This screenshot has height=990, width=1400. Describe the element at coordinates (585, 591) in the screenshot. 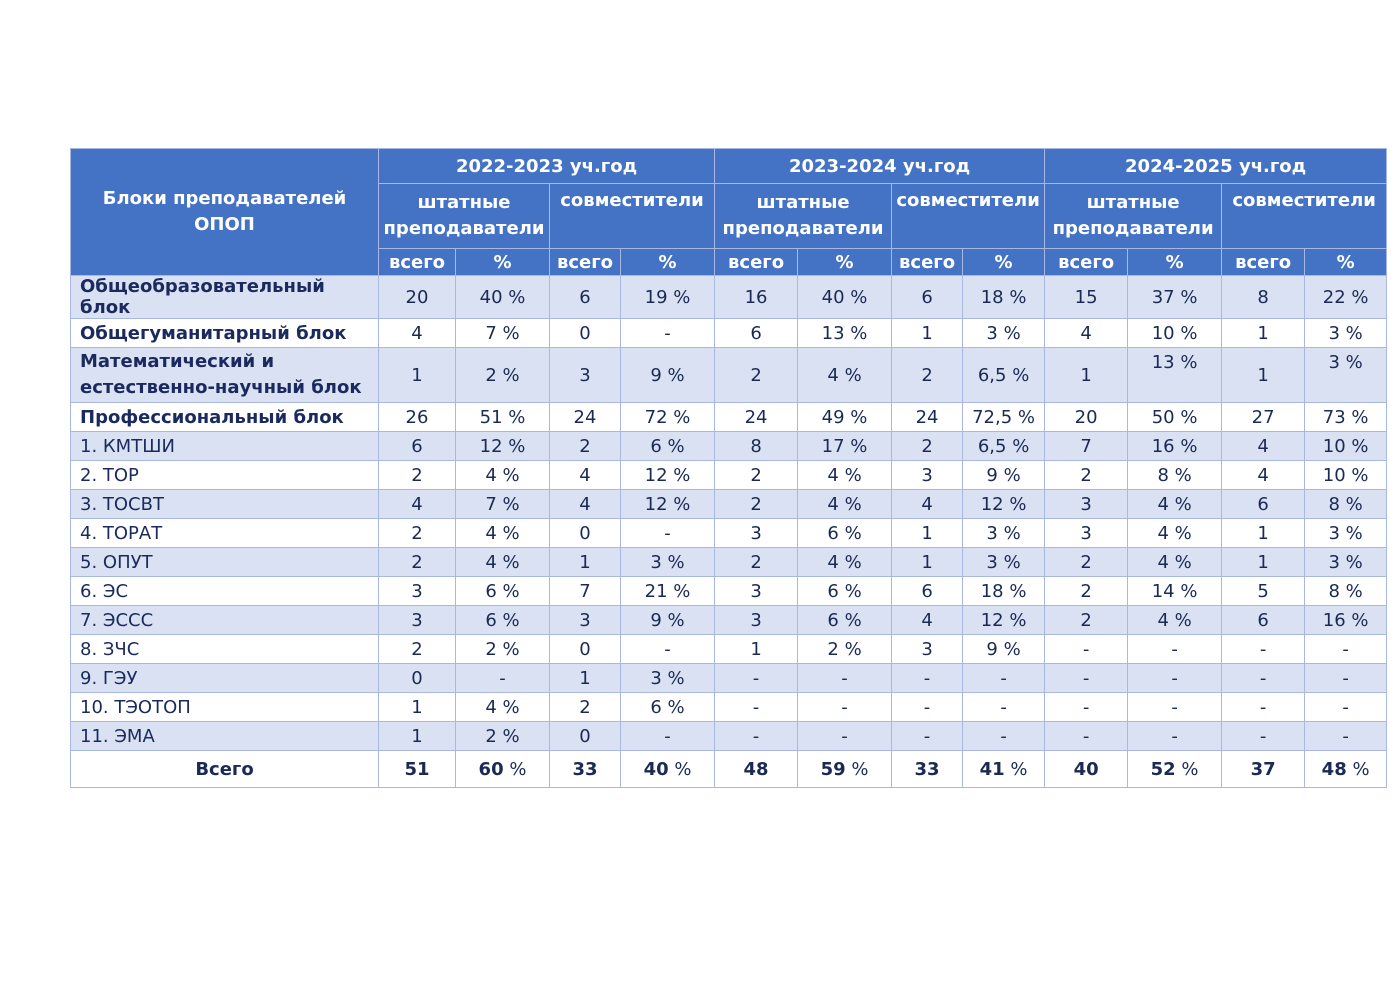

I see `table-cell: 7` at that location.